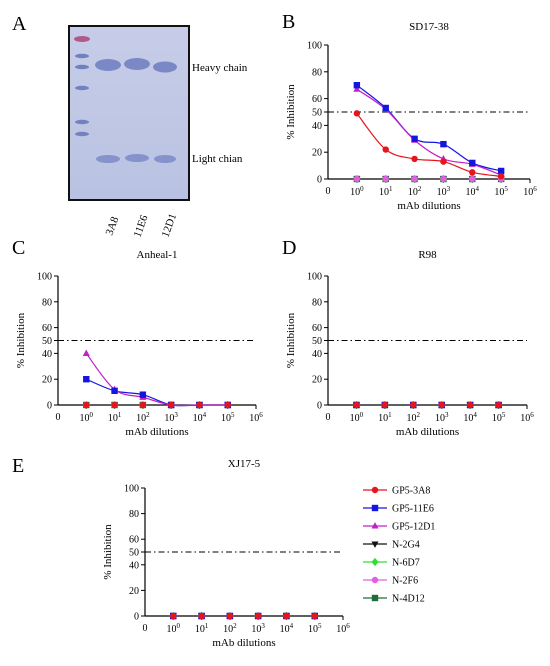 The height and width of the screenshot is (666, 550). Describe the element at coordinates (244, 464) in the screenshot. I see `chart-title: XJ17-5` at that location.